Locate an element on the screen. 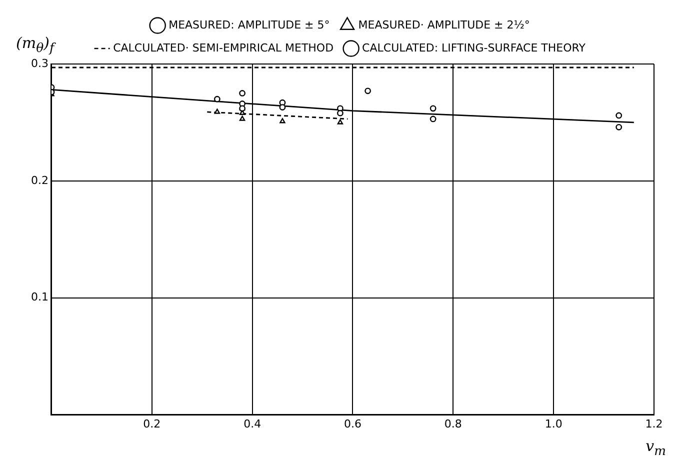 This screenshot has height=470, width=684. legend-label: MEASURED· AMPLITUDE ± 2½° is located at coordinates (444, 25).